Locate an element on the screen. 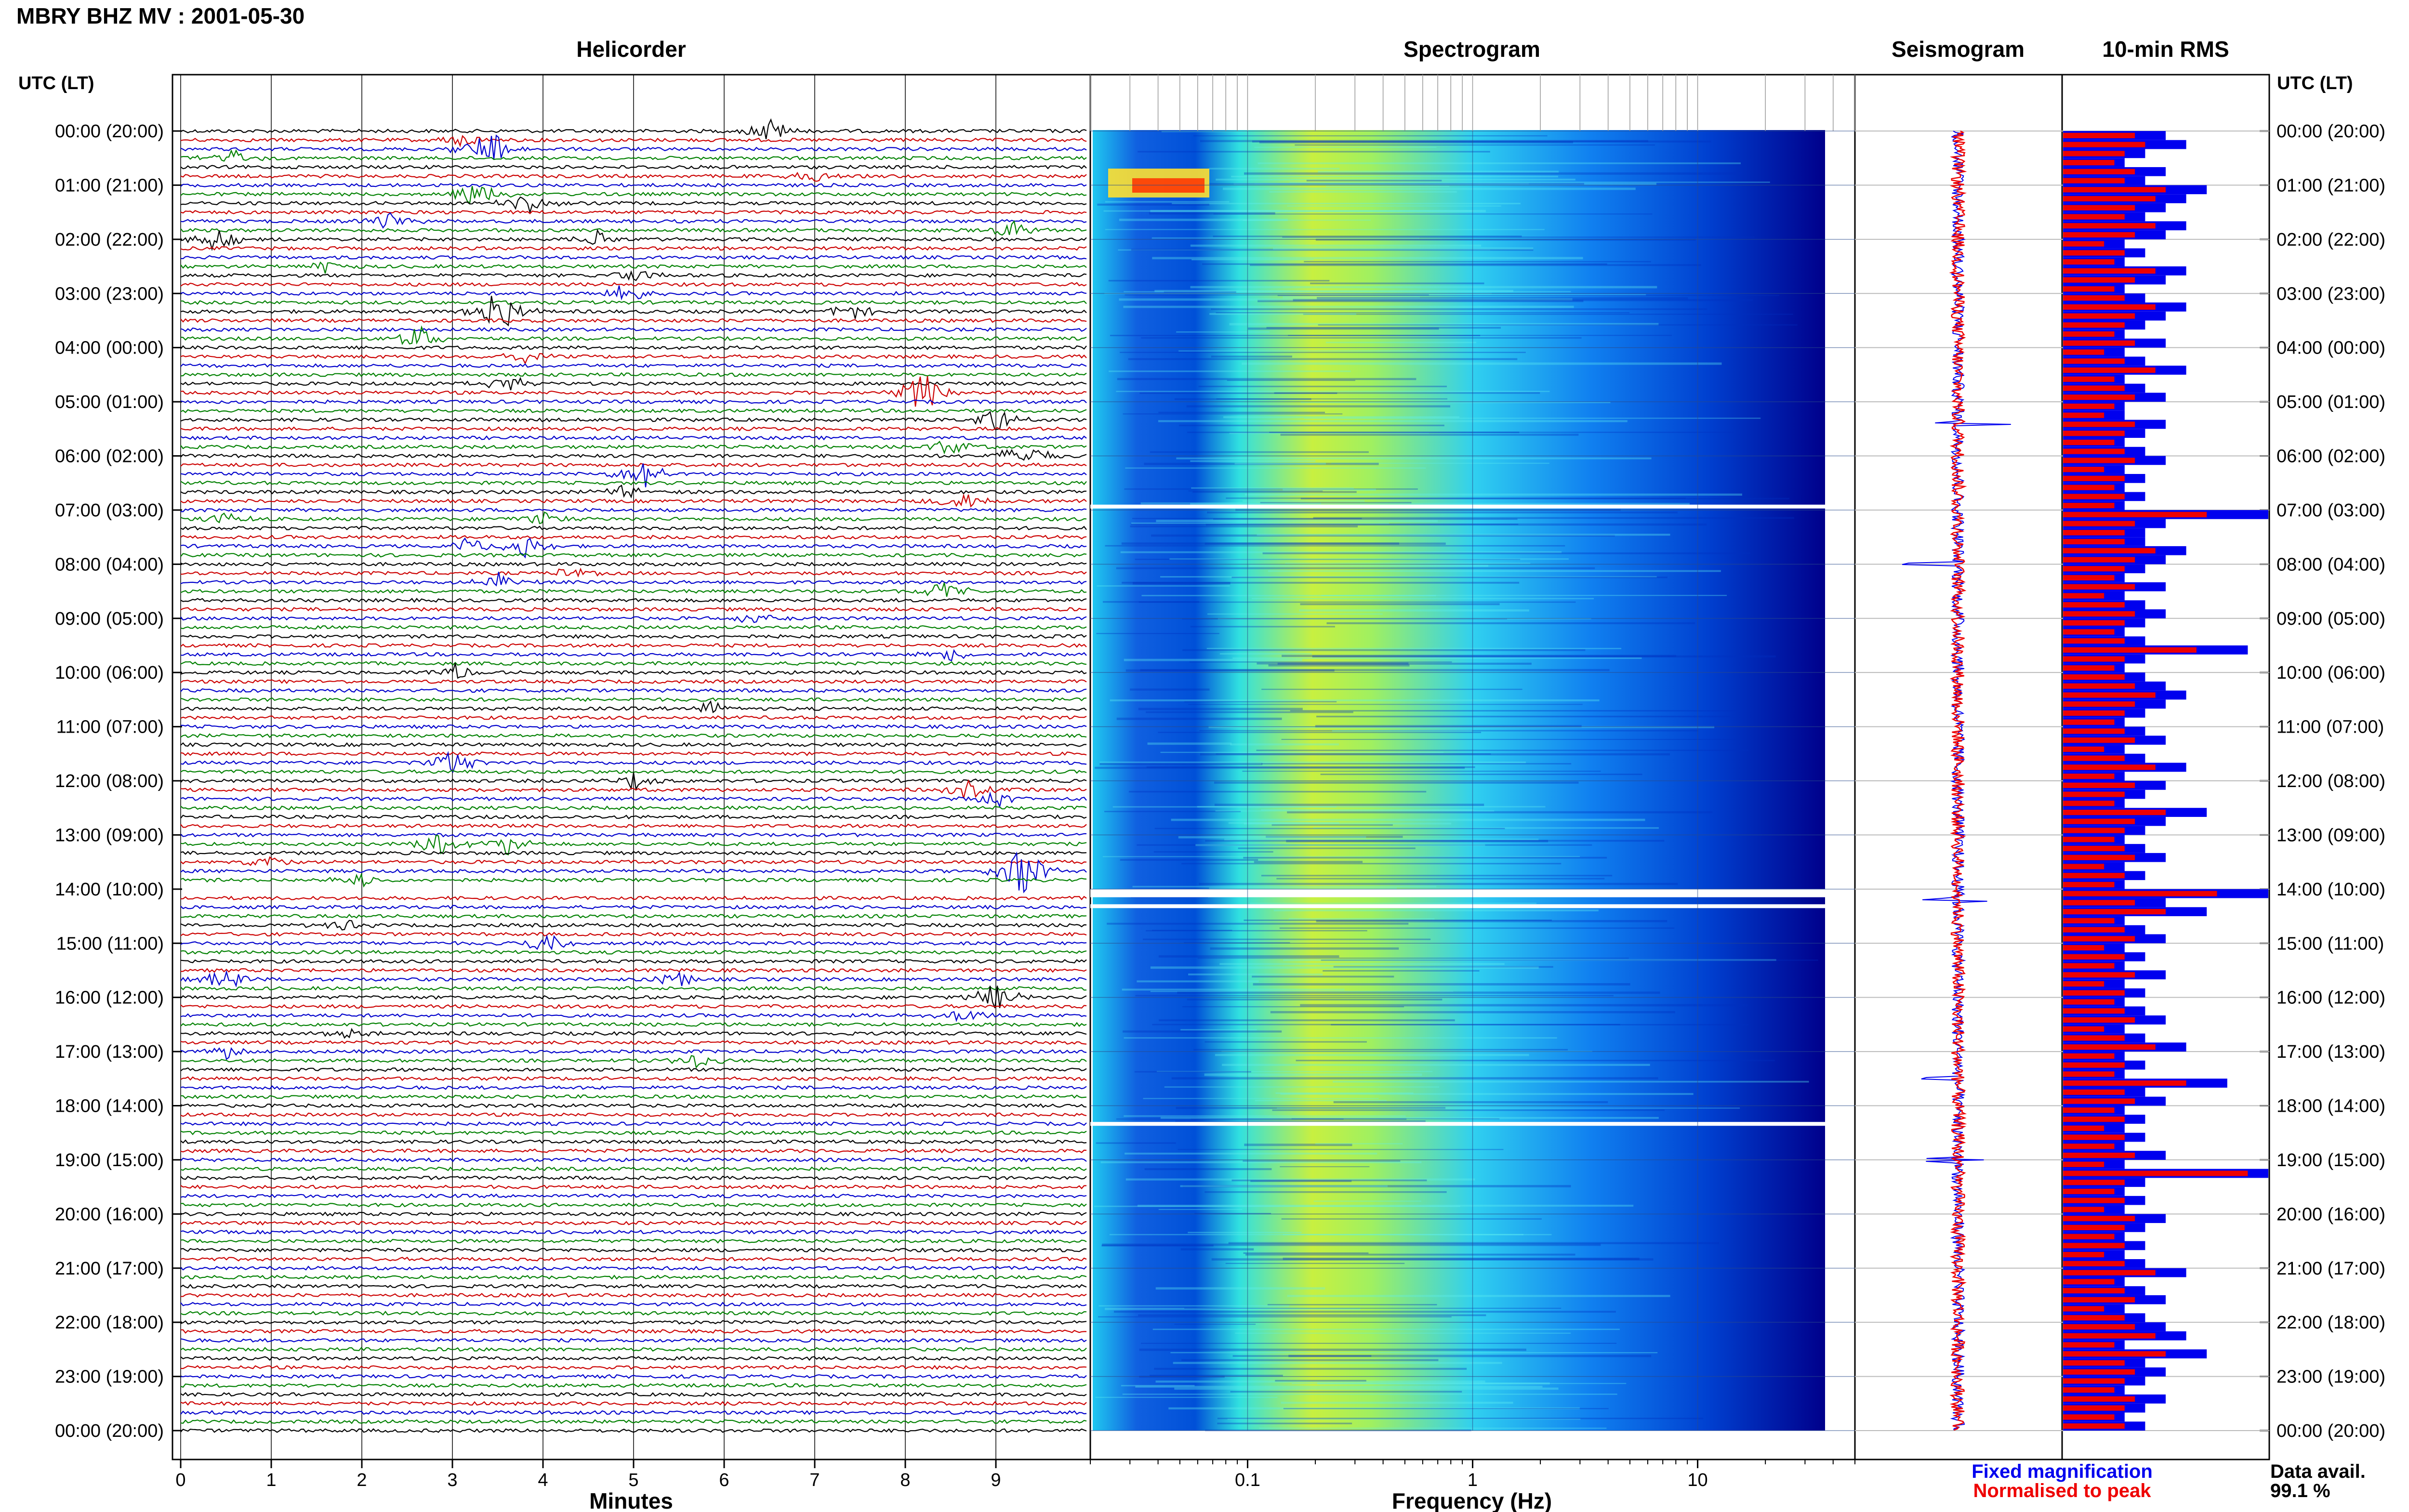  time-label-left: 17:00 (13:00) is located at coordinates (109, 1052).